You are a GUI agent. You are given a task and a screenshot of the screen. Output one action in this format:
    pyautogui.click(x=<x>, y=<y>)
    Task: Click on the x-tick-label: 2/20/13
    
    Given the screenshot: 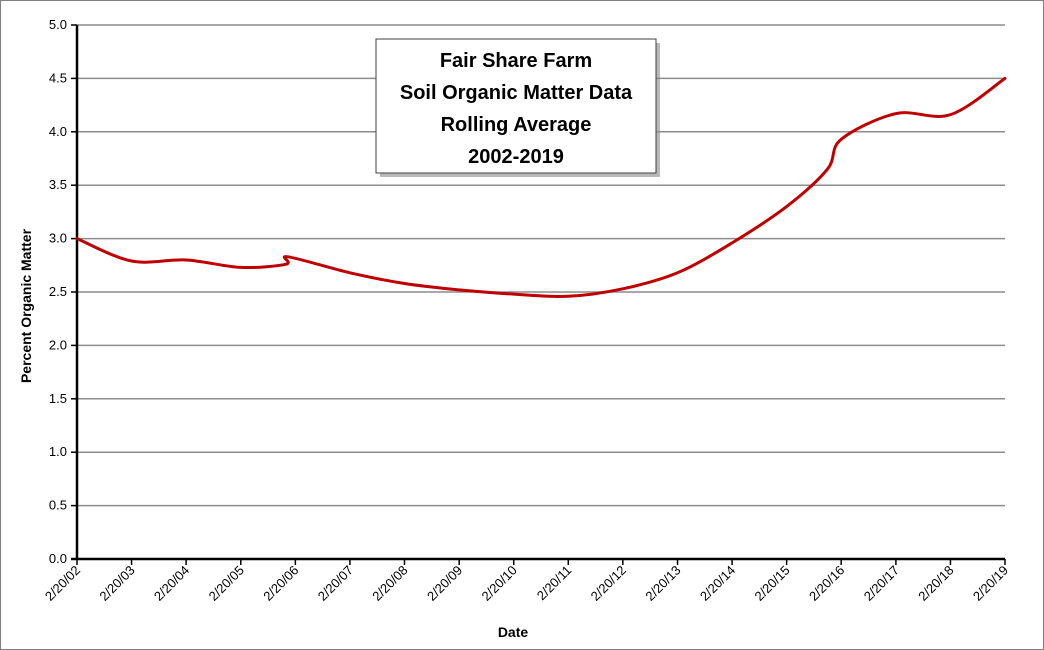 What is the action you would take?
    pyautogui.click(x=662, y=583)
    